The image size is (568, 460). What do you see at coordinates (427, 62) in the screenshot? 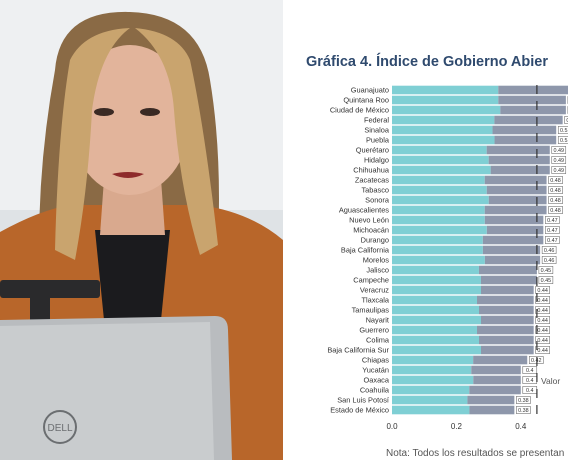
I see `chart-title: Gráfica 4. Índice de Gobierno Abier` at bounding box center [427, 62].